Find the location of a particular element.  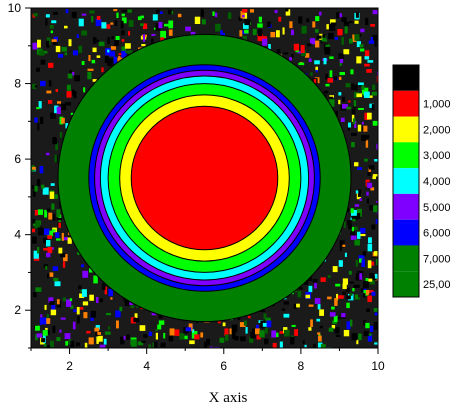

x-axis-title: X axis is located at coordinates (228, 398).